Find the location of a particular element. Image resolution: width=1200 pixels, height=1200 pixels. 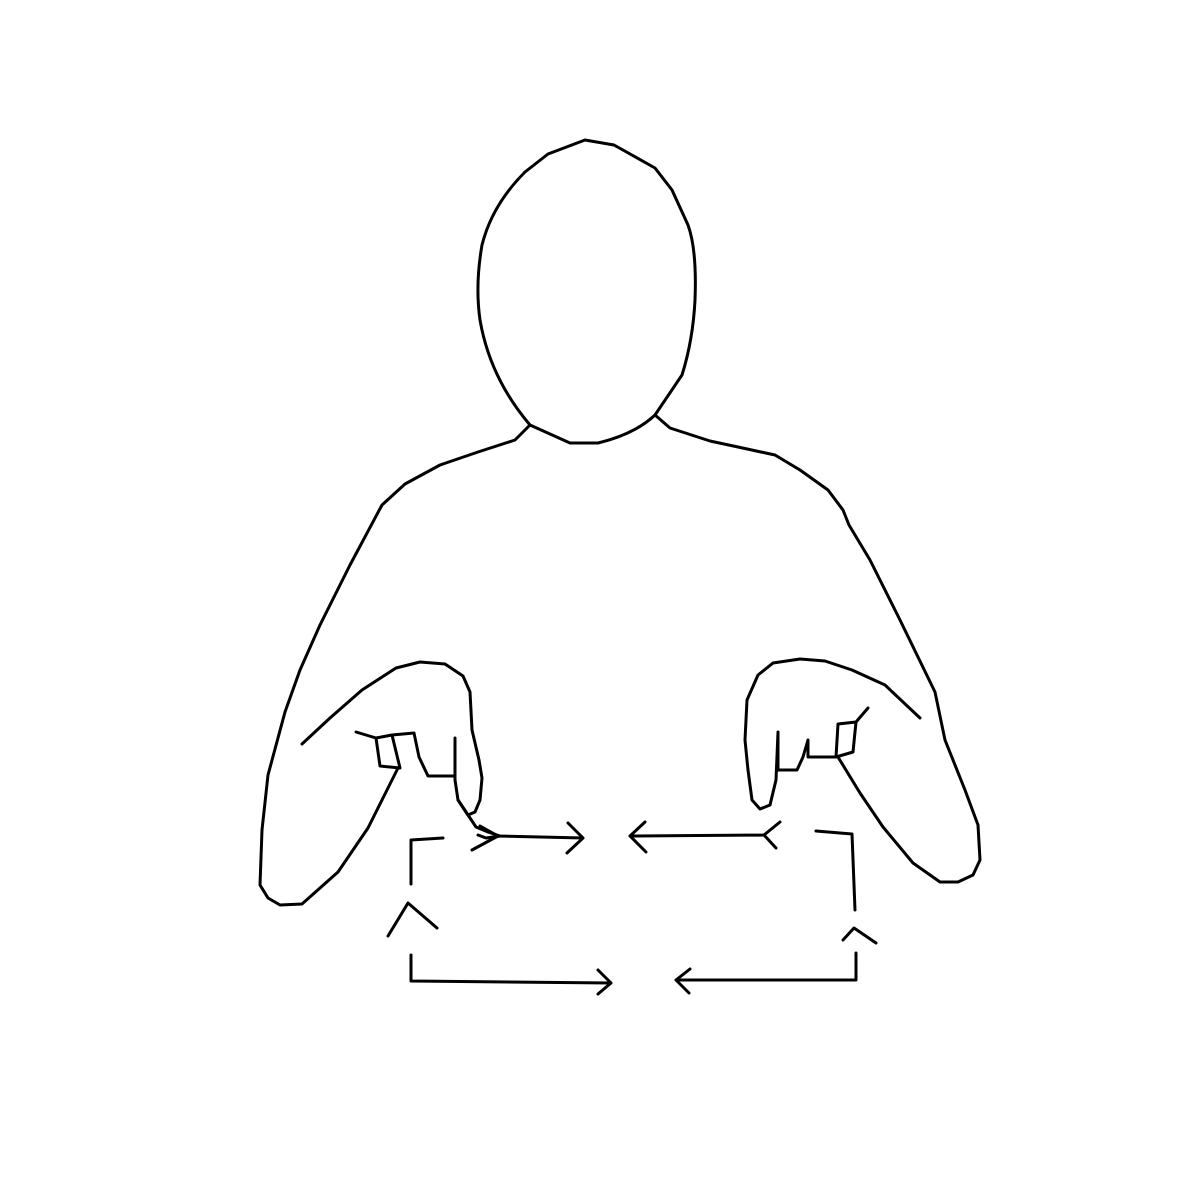

motion-arrow-top-right is located at coordinates (705, 837).